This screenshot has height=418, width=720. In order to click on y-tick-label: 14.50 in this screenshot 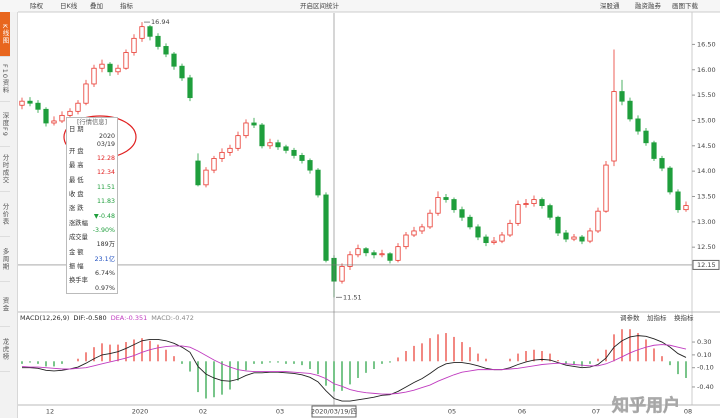, I will do `click(706, 146)`.